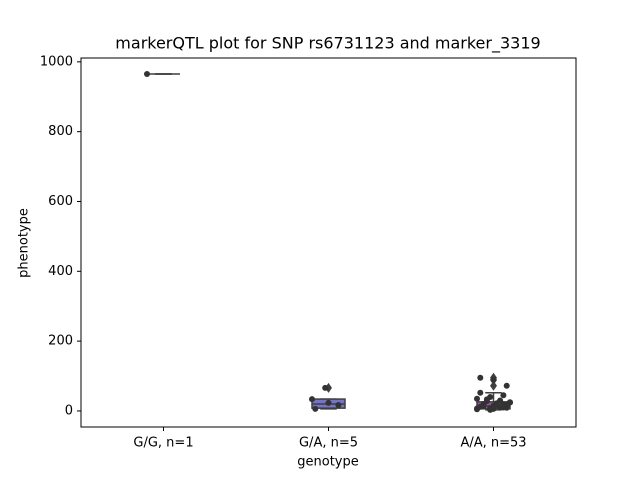 The image size is (640, 480). What do you see at coordinates (327, 462) in the screenshot?
I see `x-axis-label: genotype` at bounding box center [327, 462].